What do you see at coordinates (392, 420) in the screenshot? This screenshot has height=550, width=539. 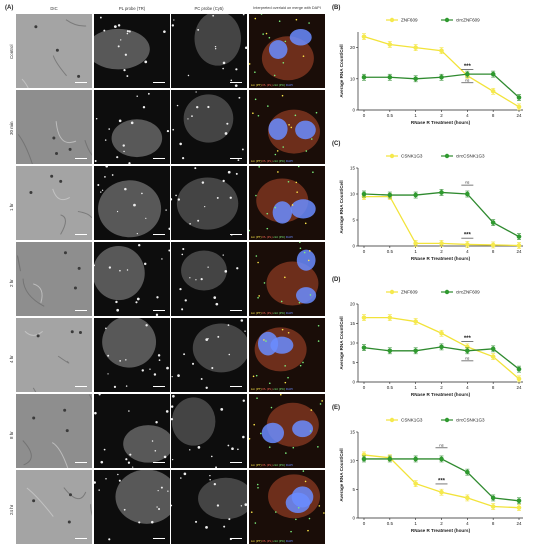 I see `legend-marker` at bounding box center [392, 420].